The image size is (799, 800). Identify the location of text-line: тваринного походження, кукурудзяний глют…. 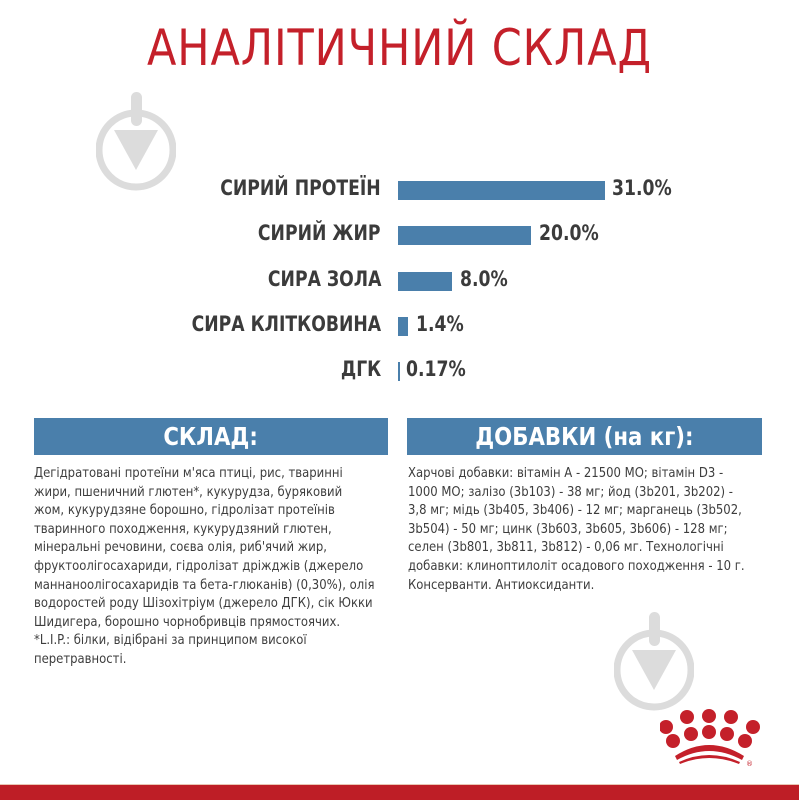
(183, 529).